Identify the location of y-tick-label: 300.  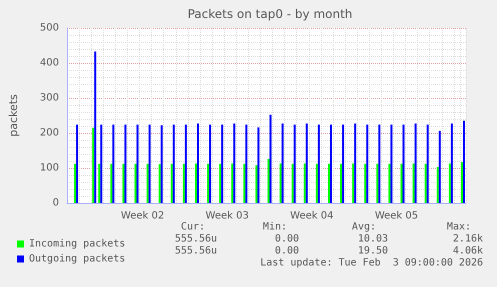
(49, 98).